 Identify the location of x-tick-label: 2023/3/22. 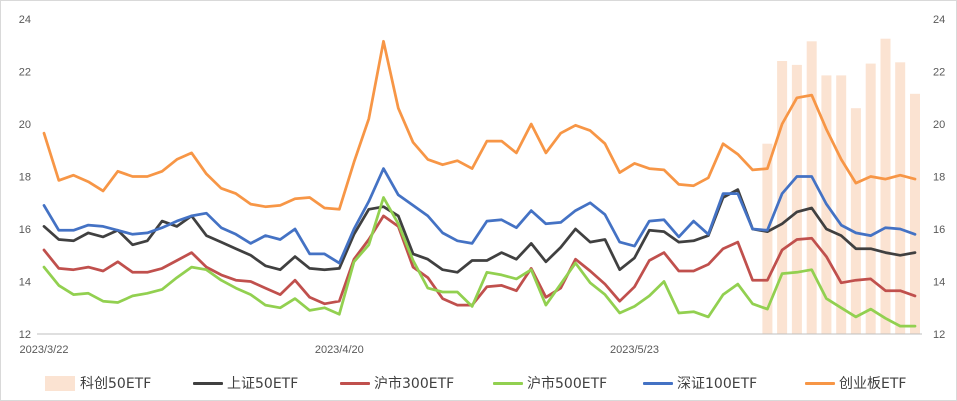
(44, 350).